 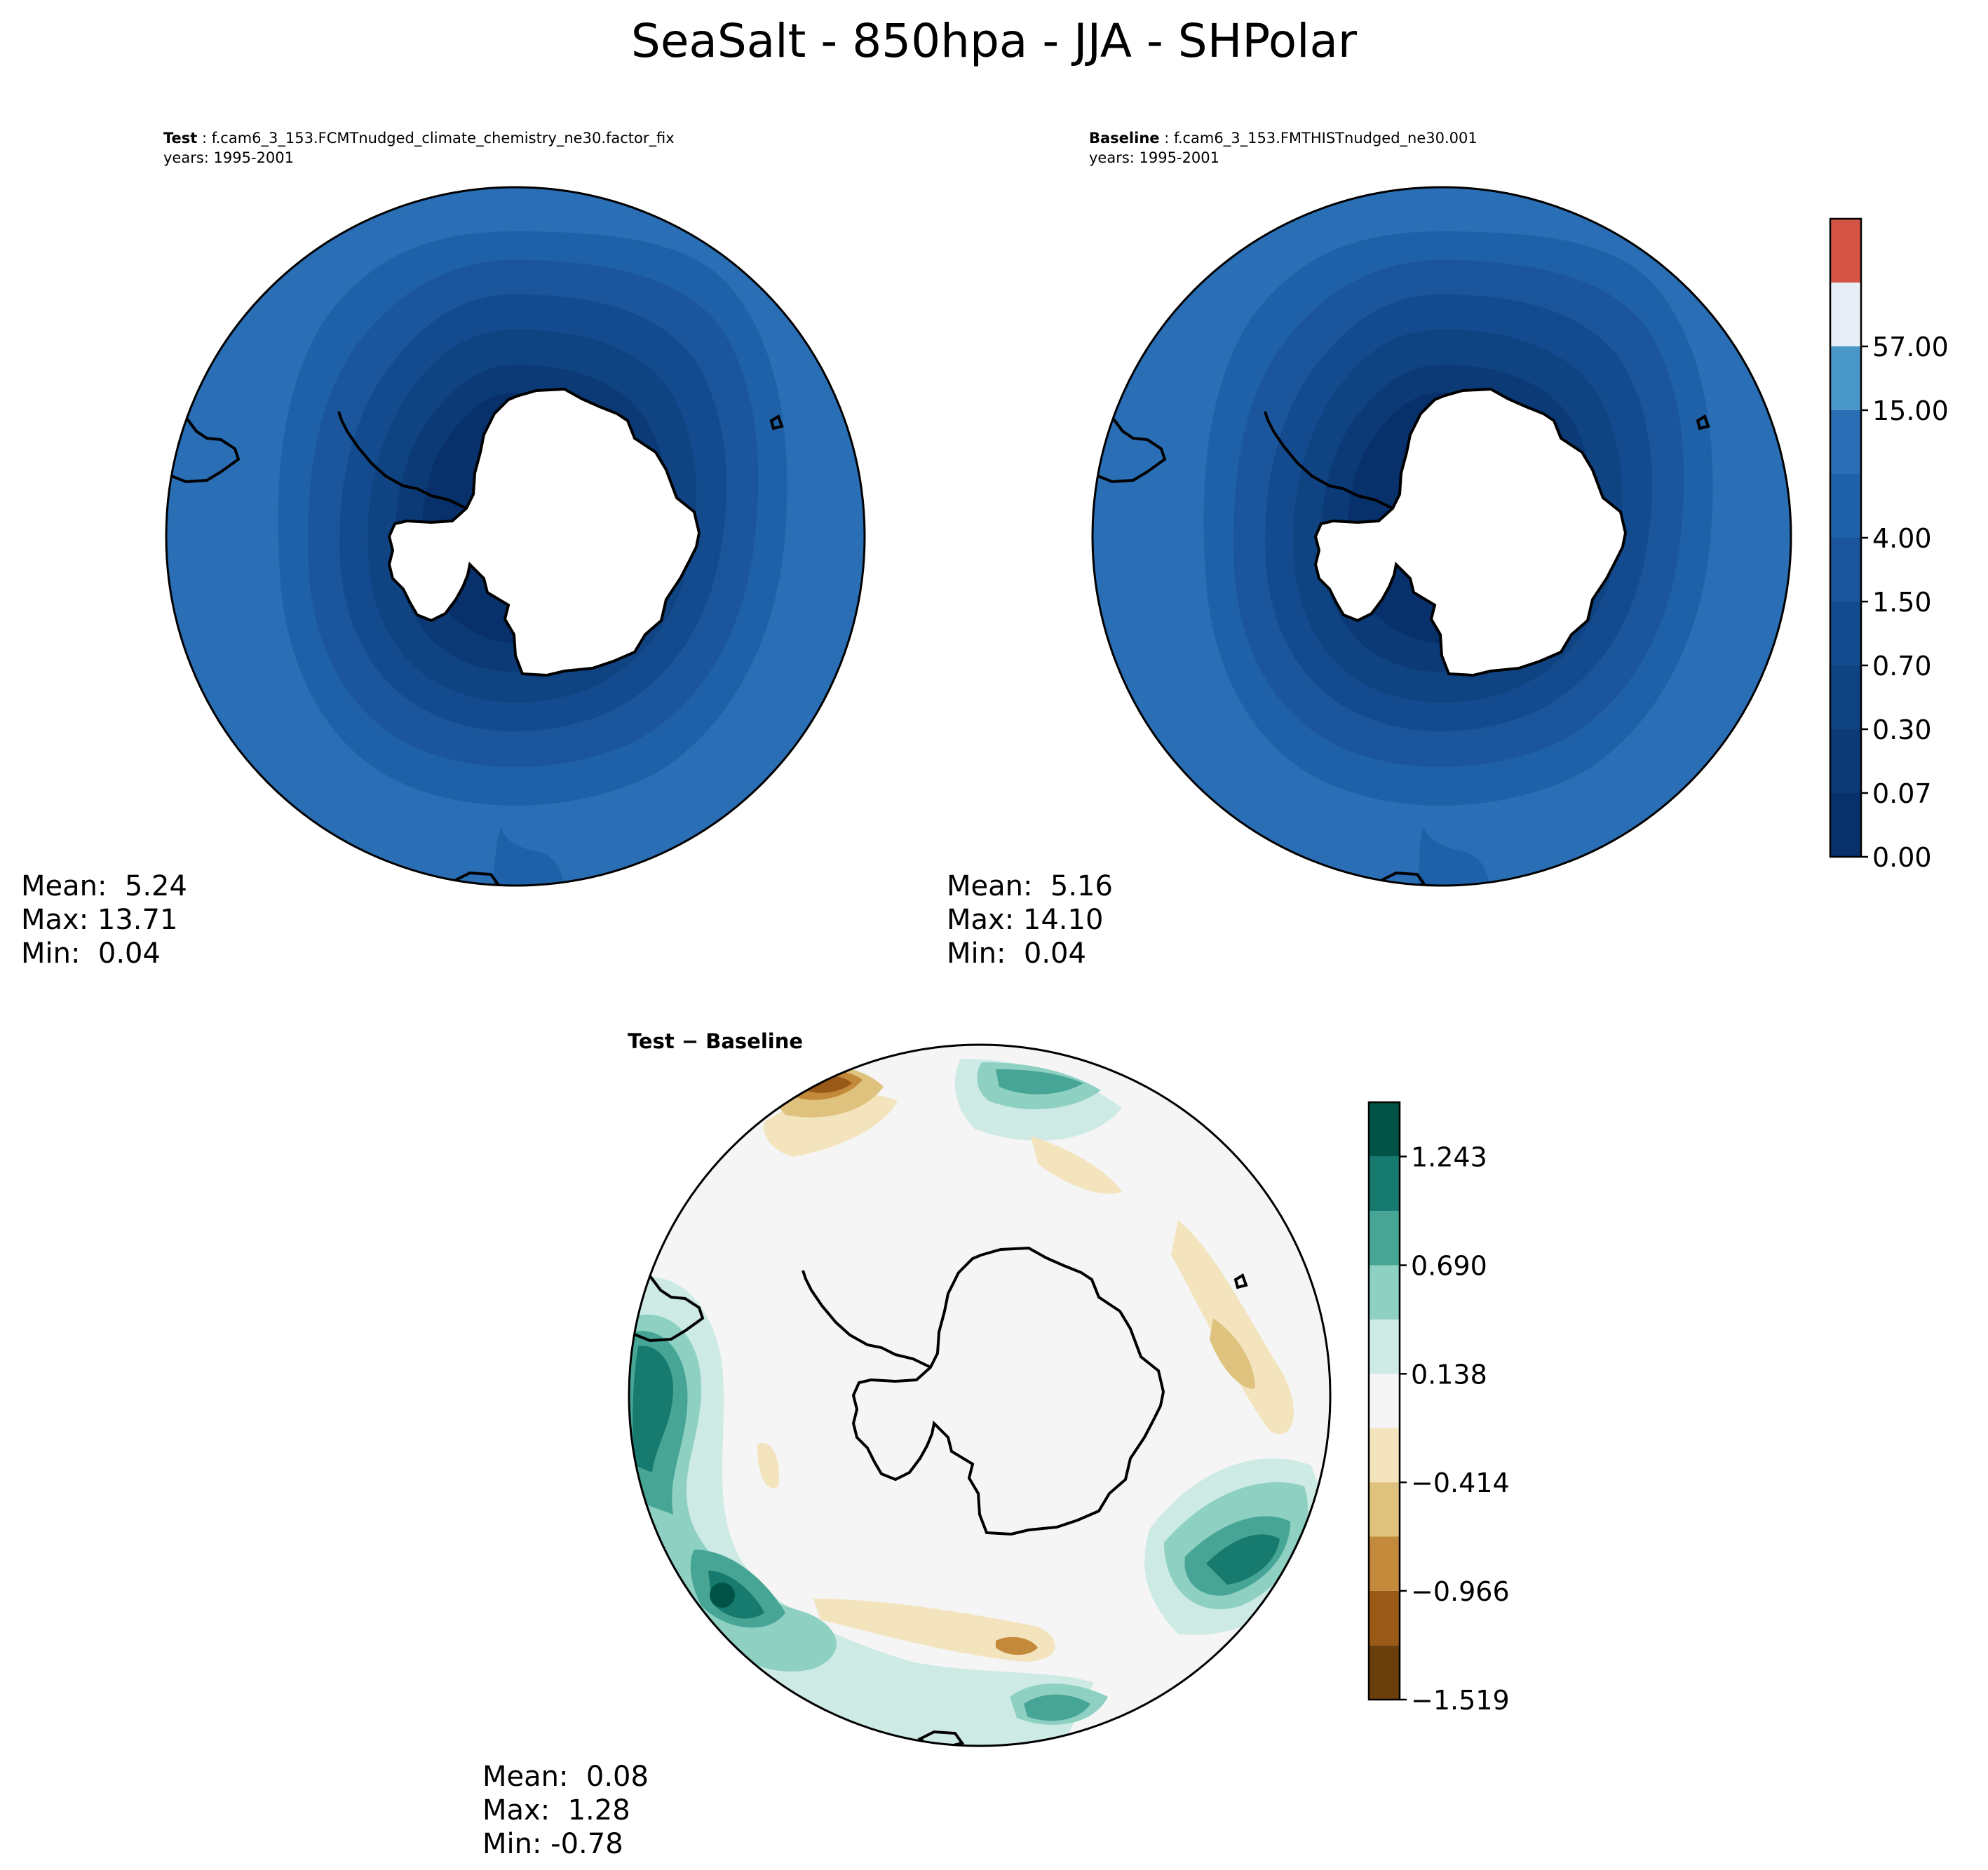 What do you see at coordinates (91, 954) in the screenshot?
I see `test-stat-min: Min: 0.04` at bounding box center [91, 954].